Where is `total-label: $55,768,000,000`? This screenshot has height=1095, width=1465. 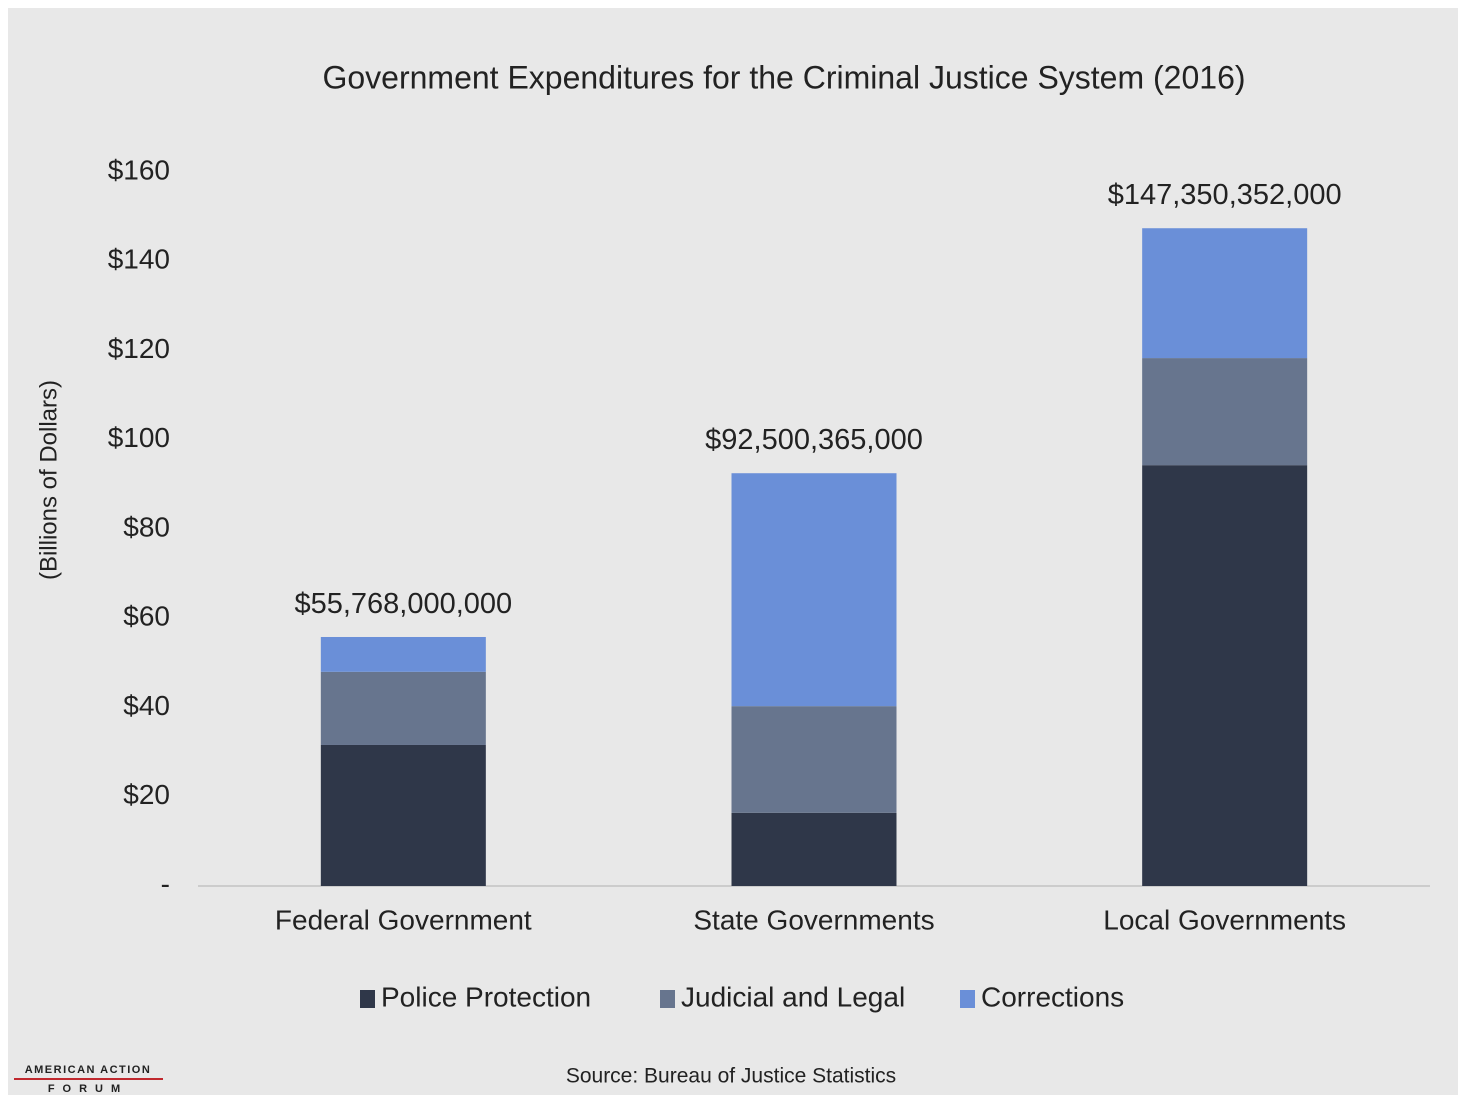
total-label: $55,768,000,000 is located at coordinates (403, 604).